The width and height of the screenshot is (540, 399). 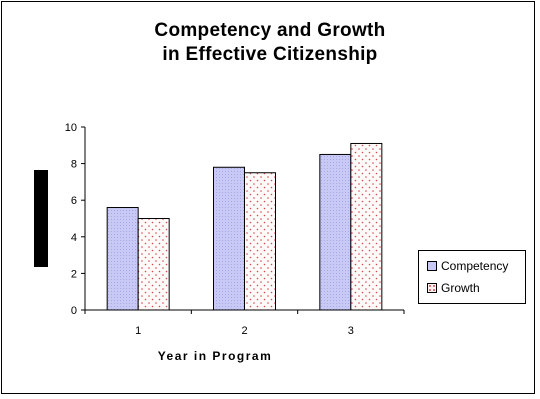 What do you see at coordinates (74, 201) in the screenshot?
I see `y-tick-label: 6` at bounding box center [74, 201].